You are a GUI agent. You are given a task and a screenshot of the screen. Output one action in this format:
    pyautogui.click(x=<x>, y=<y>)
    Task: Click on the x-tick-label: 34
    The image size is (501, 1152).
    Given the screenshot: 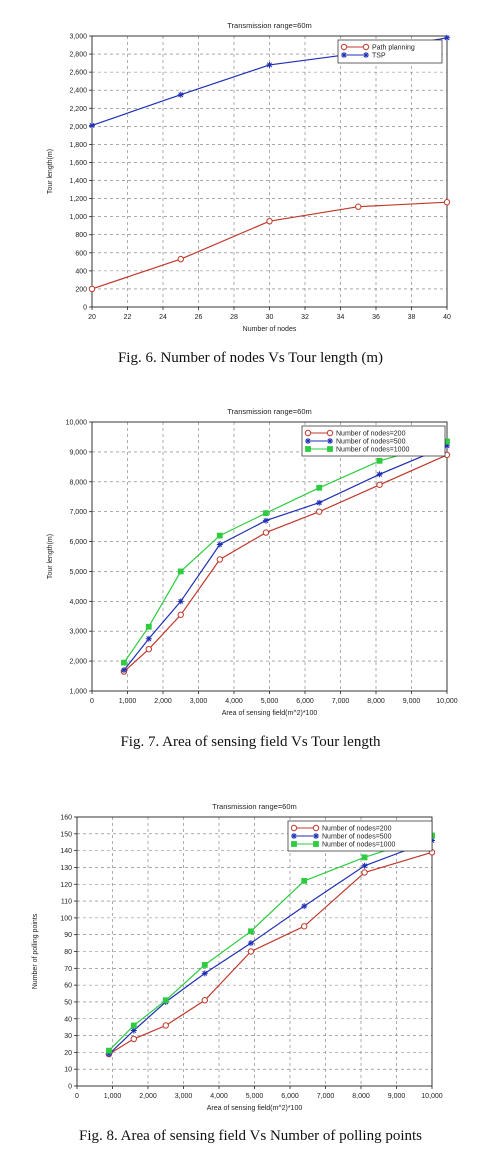 What is the action you would take?
    pyautogui.click(x=341, y=317)
    